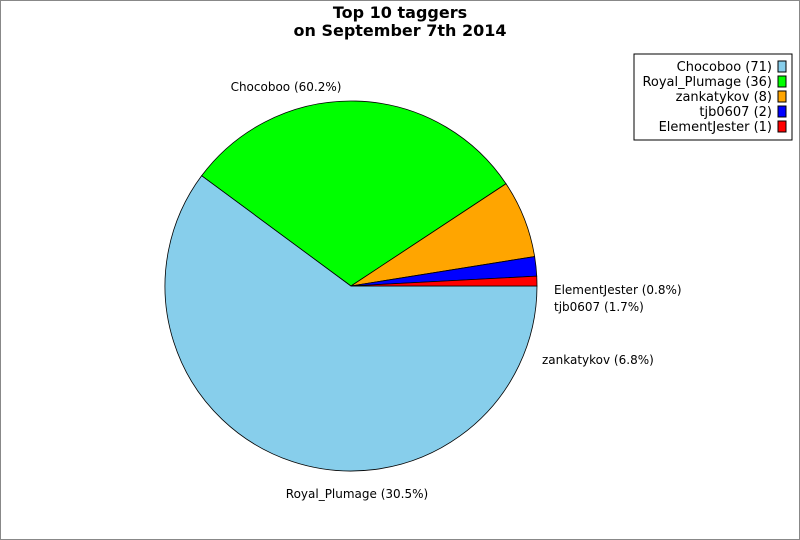 The image size is (800, 540). I want to click on legend-swatch-tjb0607, so click(782, 111).